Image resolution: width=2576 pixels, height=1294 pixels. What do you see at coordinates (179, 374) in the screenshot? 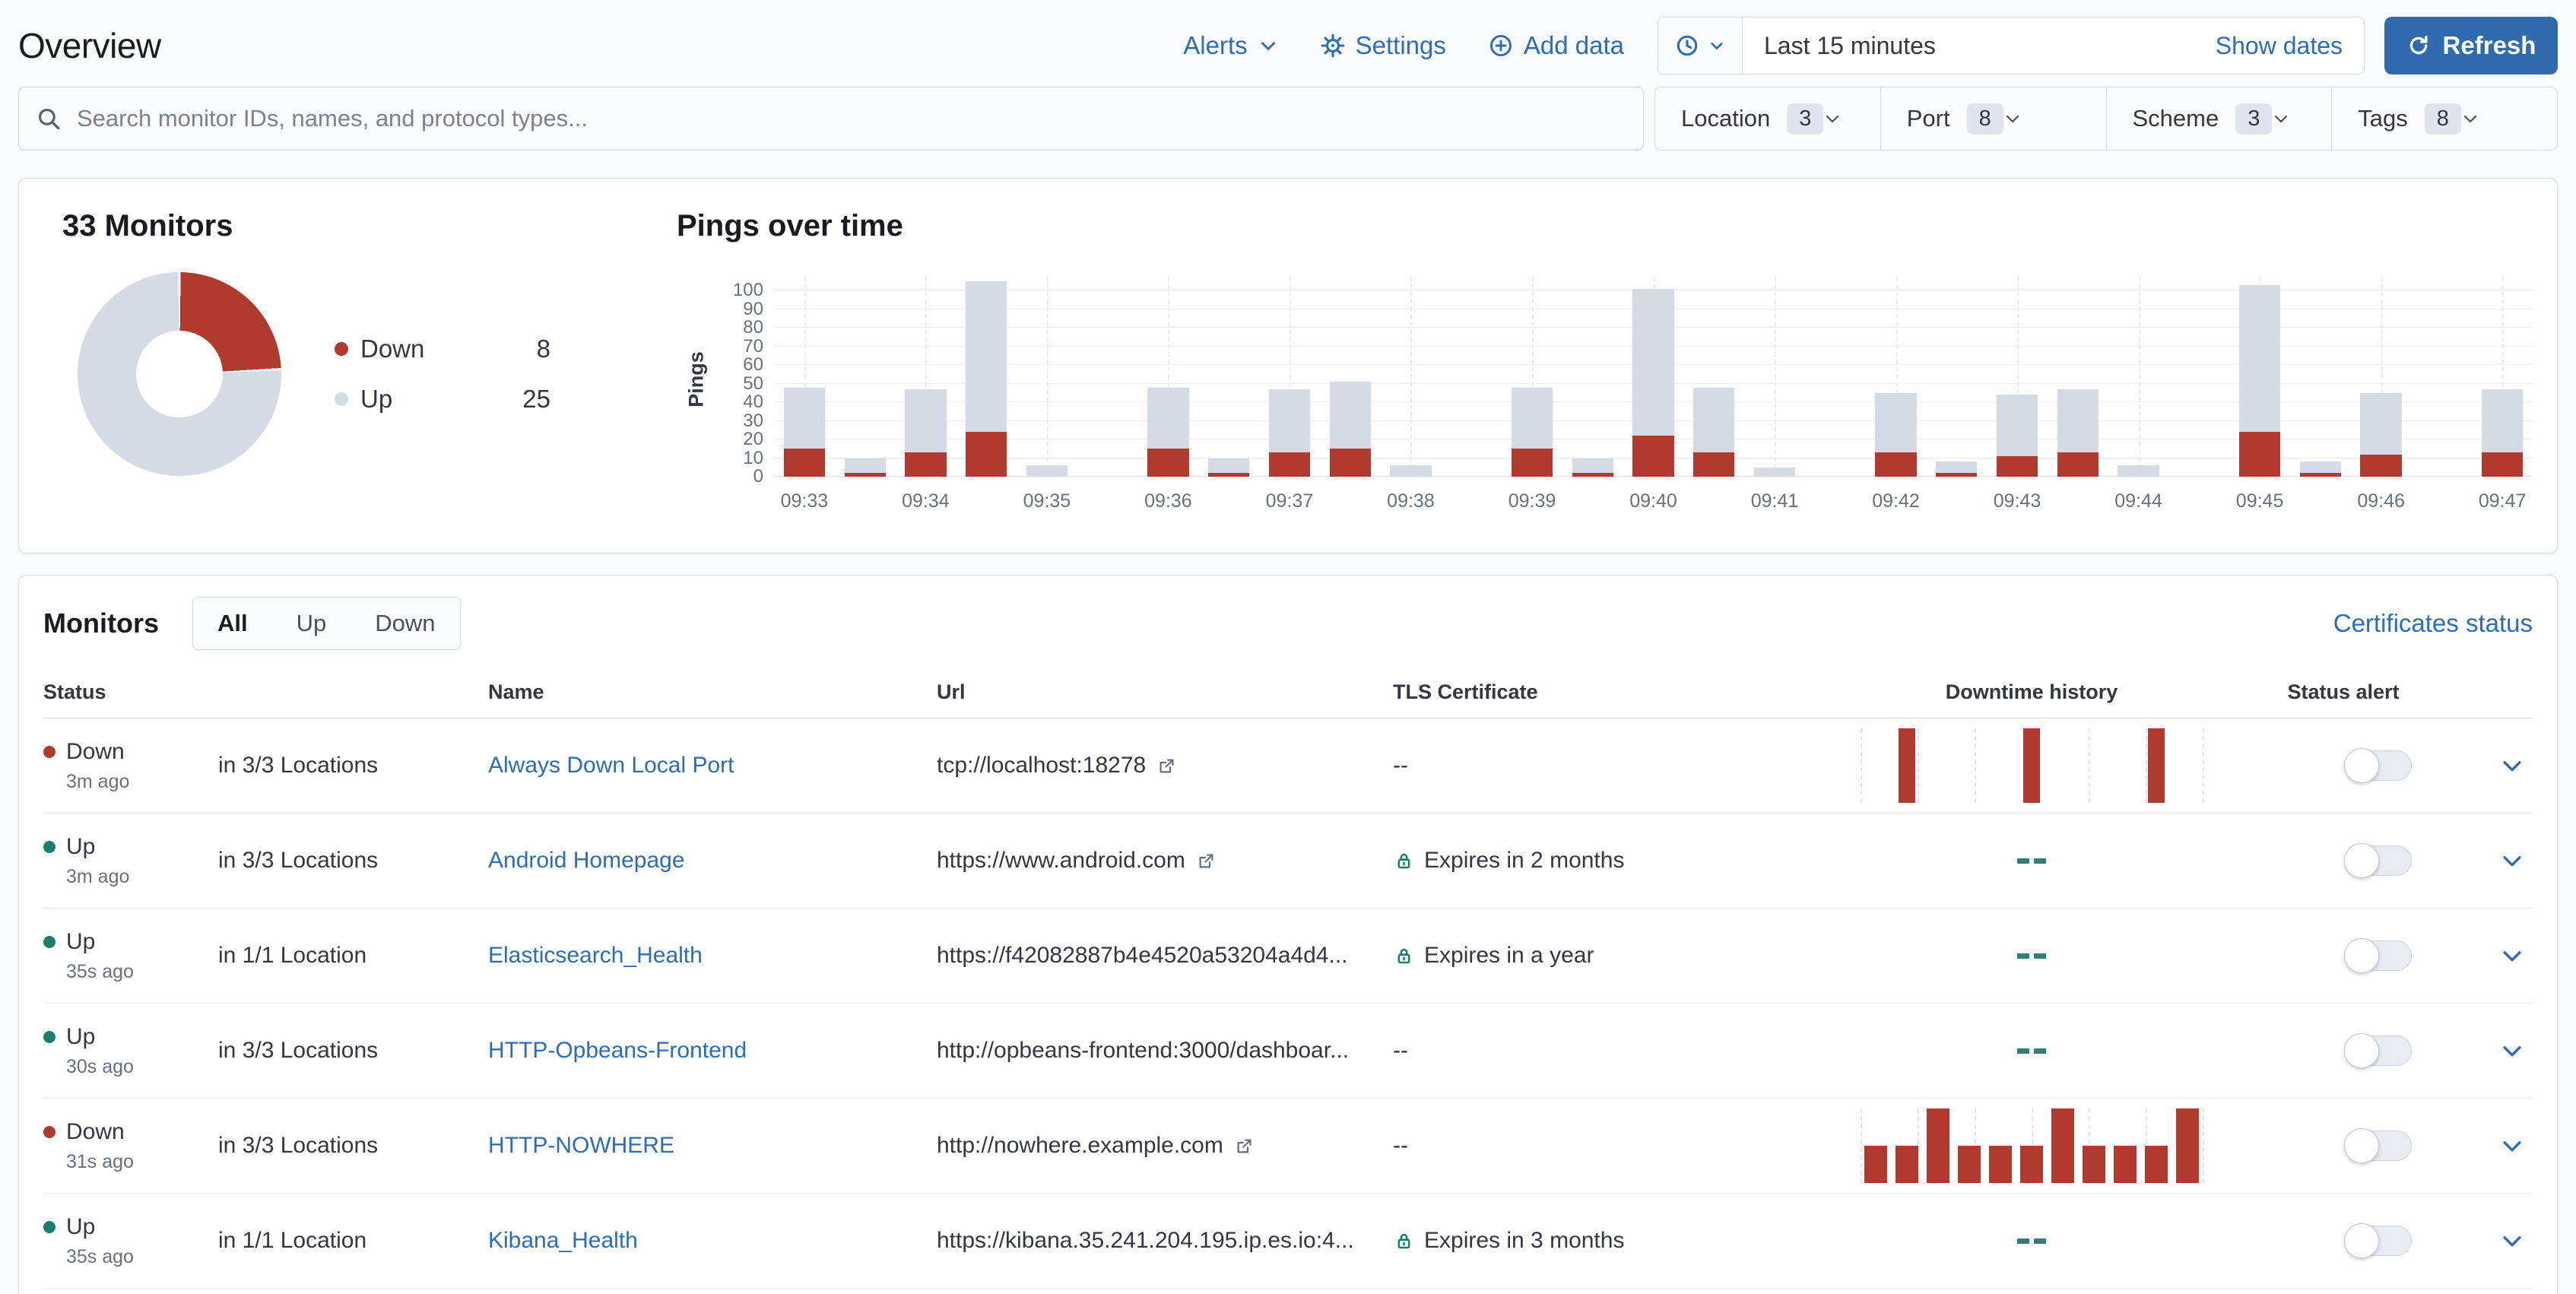
I see `monitors-donut-chart` at bounding box center [179, 374].